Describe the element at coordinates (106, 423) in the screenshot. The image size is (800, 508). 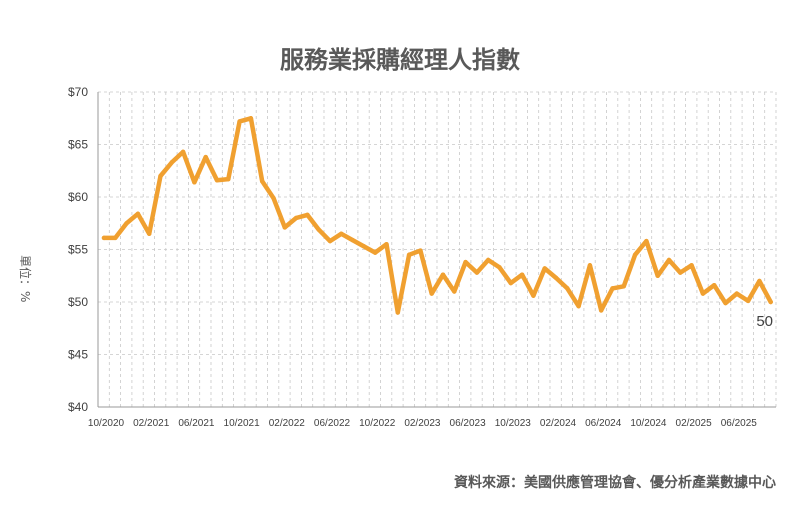
I see `x-tick-label: 10/2020` at that location.